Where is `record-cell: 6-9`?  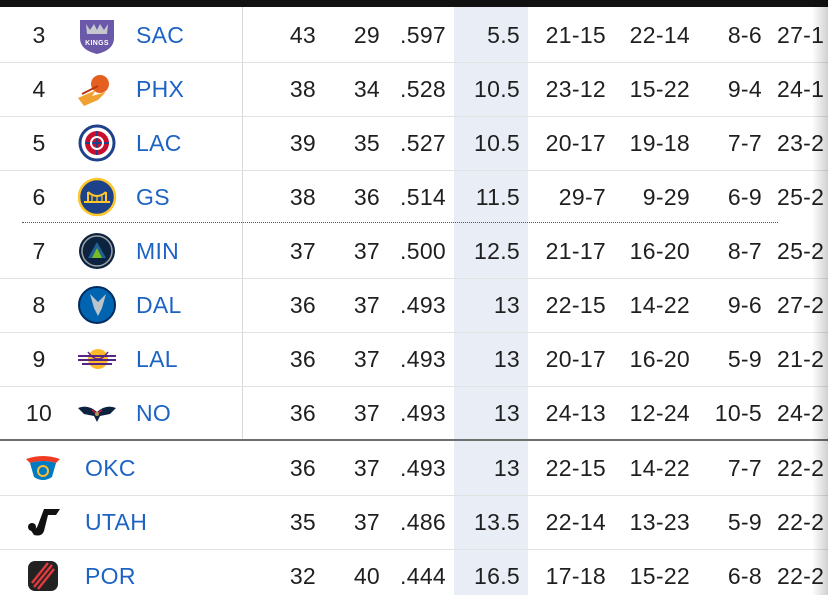
record-cell: 6-9 is located at coordinates (744, 197).